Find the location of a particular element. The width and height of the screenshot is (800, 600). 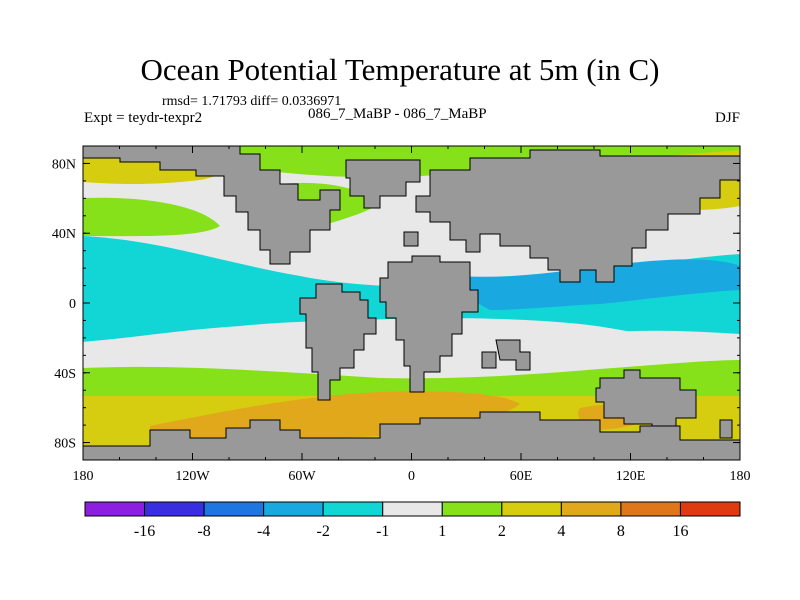

band-tropical-blue is located at coordinates (600, 284).